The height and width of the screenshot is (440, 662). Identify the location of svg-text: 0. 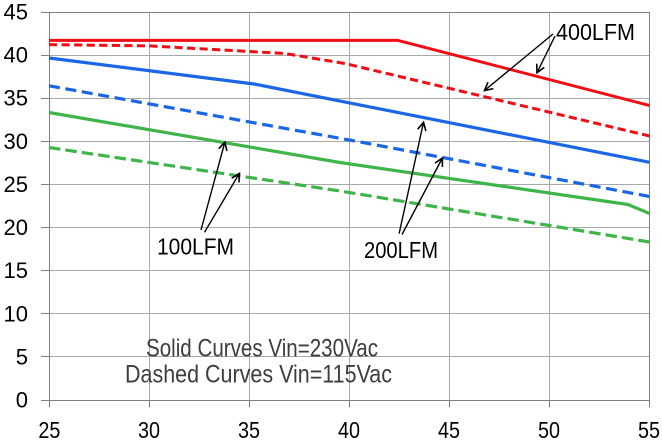
(22, 400).